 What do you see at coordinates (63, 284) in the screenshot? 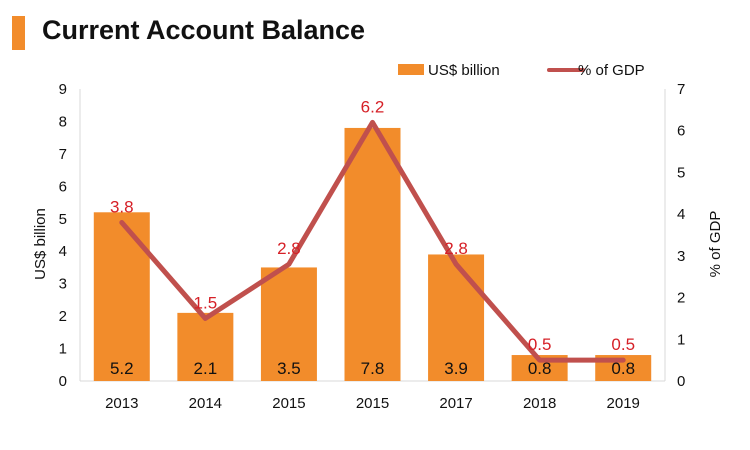
I see `y-tick-label: 3` at bounding box center [63, 284].